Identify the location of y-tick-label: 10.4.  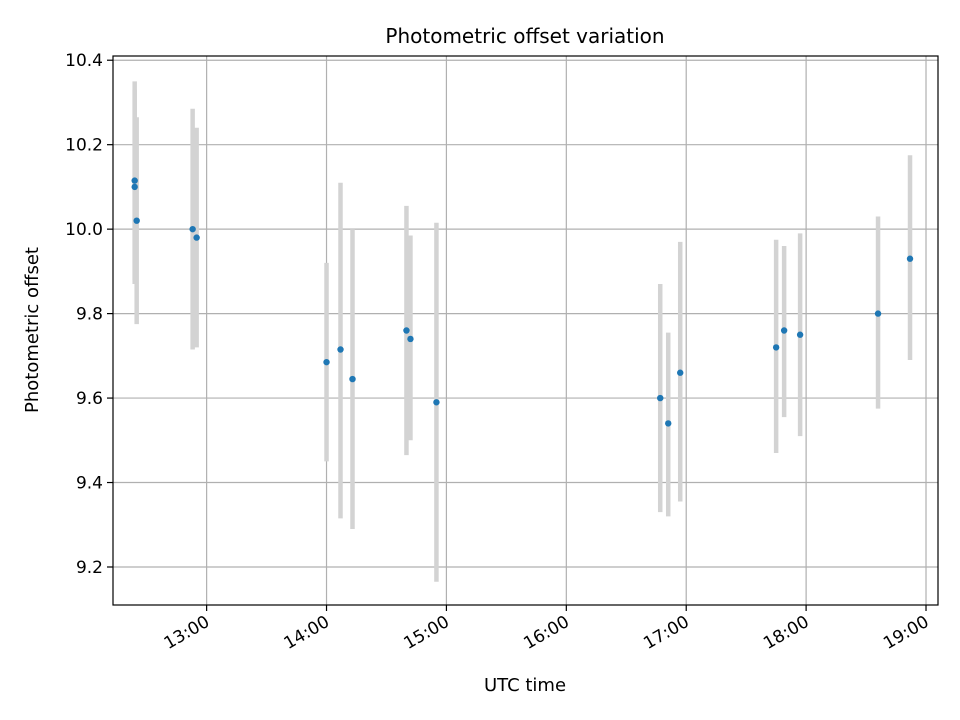
(84, 61).